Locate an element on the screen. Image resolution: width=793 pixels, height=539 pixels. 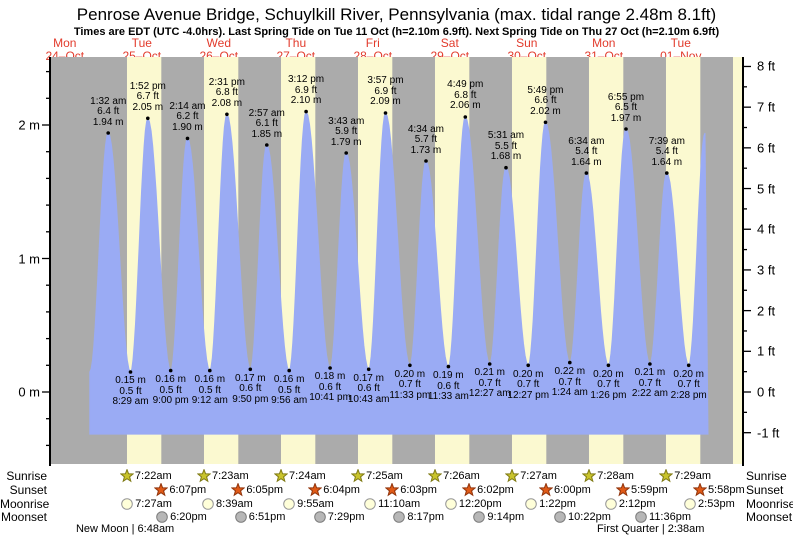
day-label-dow: Mon is located at coordinates (65, 43).